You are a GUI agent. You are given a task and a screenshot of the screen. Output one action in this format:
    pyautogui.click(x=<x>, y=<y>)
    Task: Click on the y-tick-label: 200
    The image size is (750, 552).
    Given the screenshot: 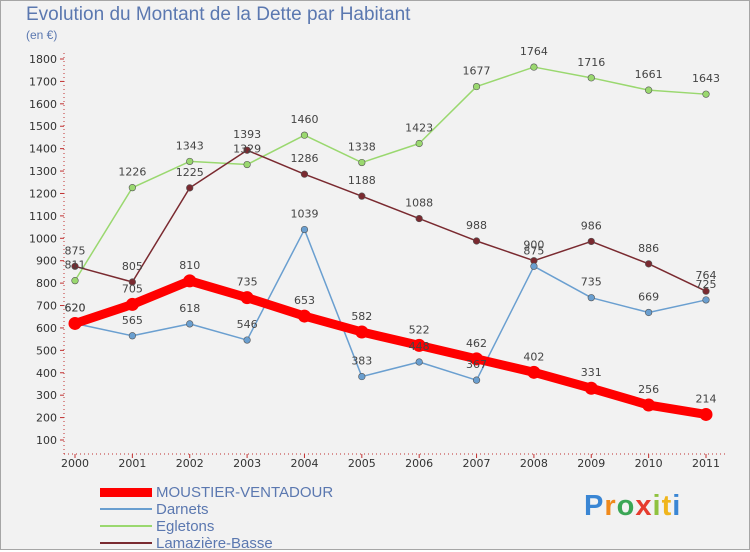 What is the action you would take?
    pyautogui.click(x=46, y=418)
    